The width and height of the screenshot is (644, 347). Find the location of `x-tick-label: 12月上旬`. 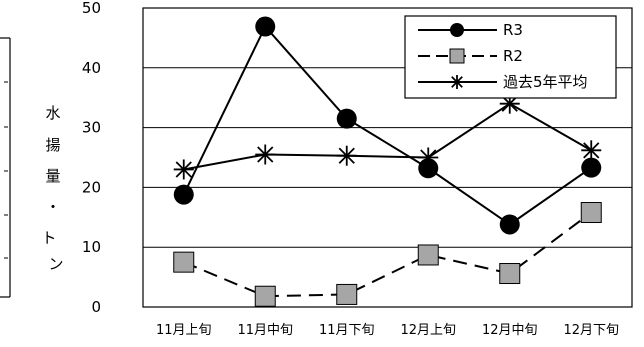

x-tick-label: 12月上旬 is located at coordinates (428, 330).